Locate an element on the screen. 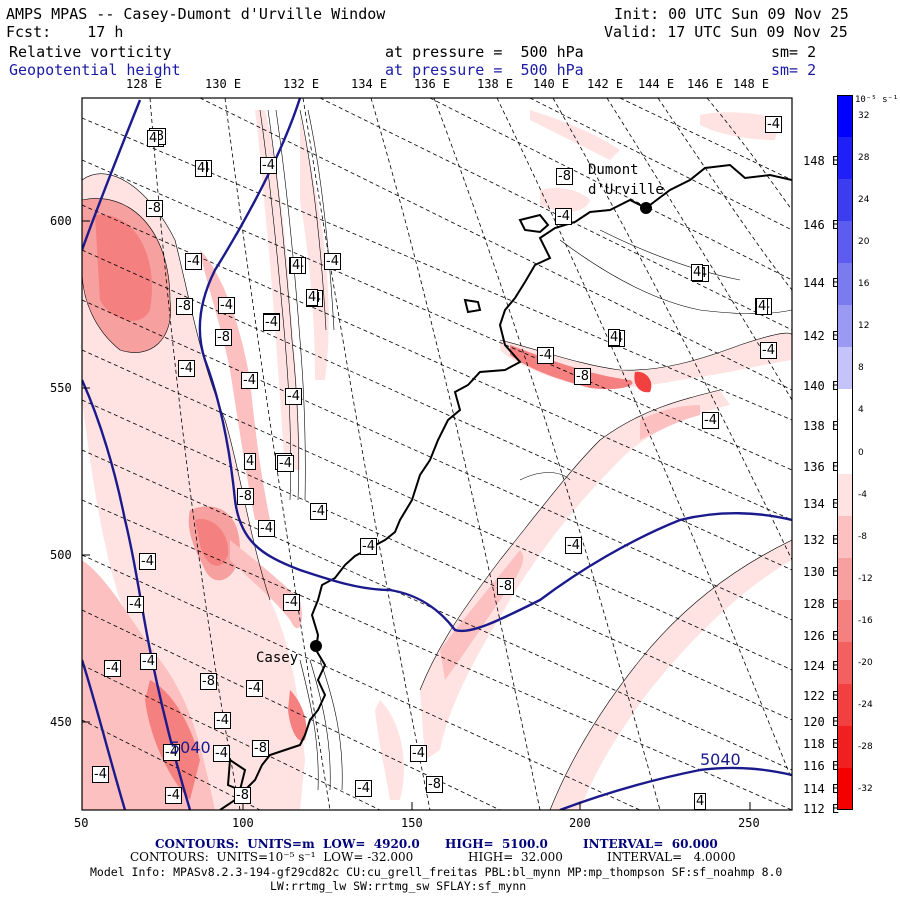  right-lon-label: 144 E is located at coordinates (821, 283).